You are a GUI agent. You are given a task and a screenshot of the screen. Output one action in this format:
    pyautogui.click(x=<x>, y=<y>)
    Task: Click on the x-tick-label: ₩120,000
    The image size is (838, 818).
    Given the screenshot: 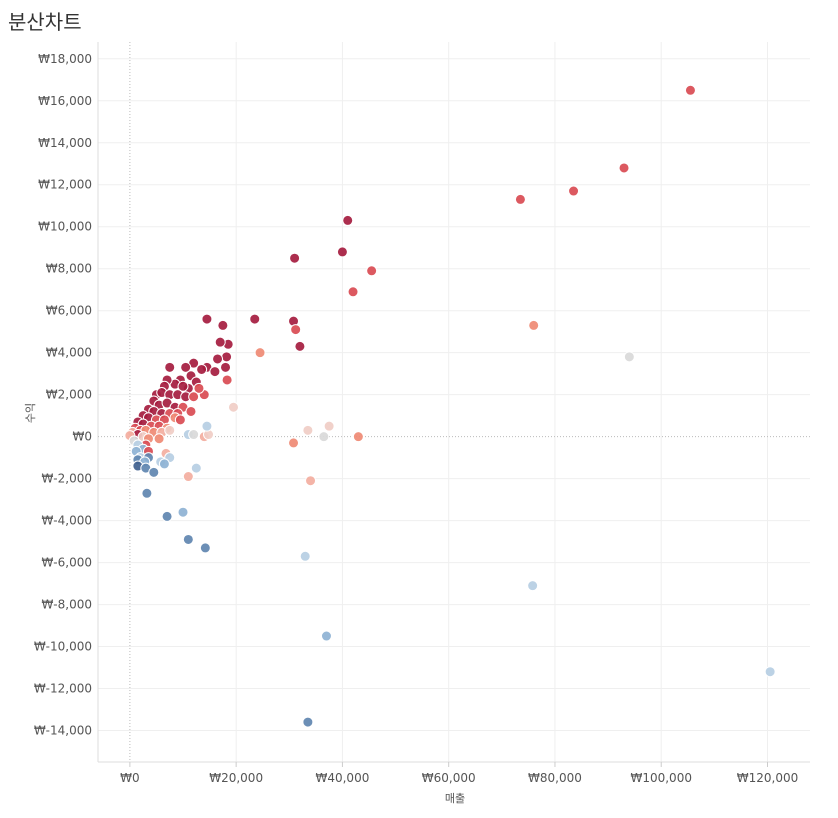 What is the action you would take?
    pyautogui.click(x=768, y=778)
    